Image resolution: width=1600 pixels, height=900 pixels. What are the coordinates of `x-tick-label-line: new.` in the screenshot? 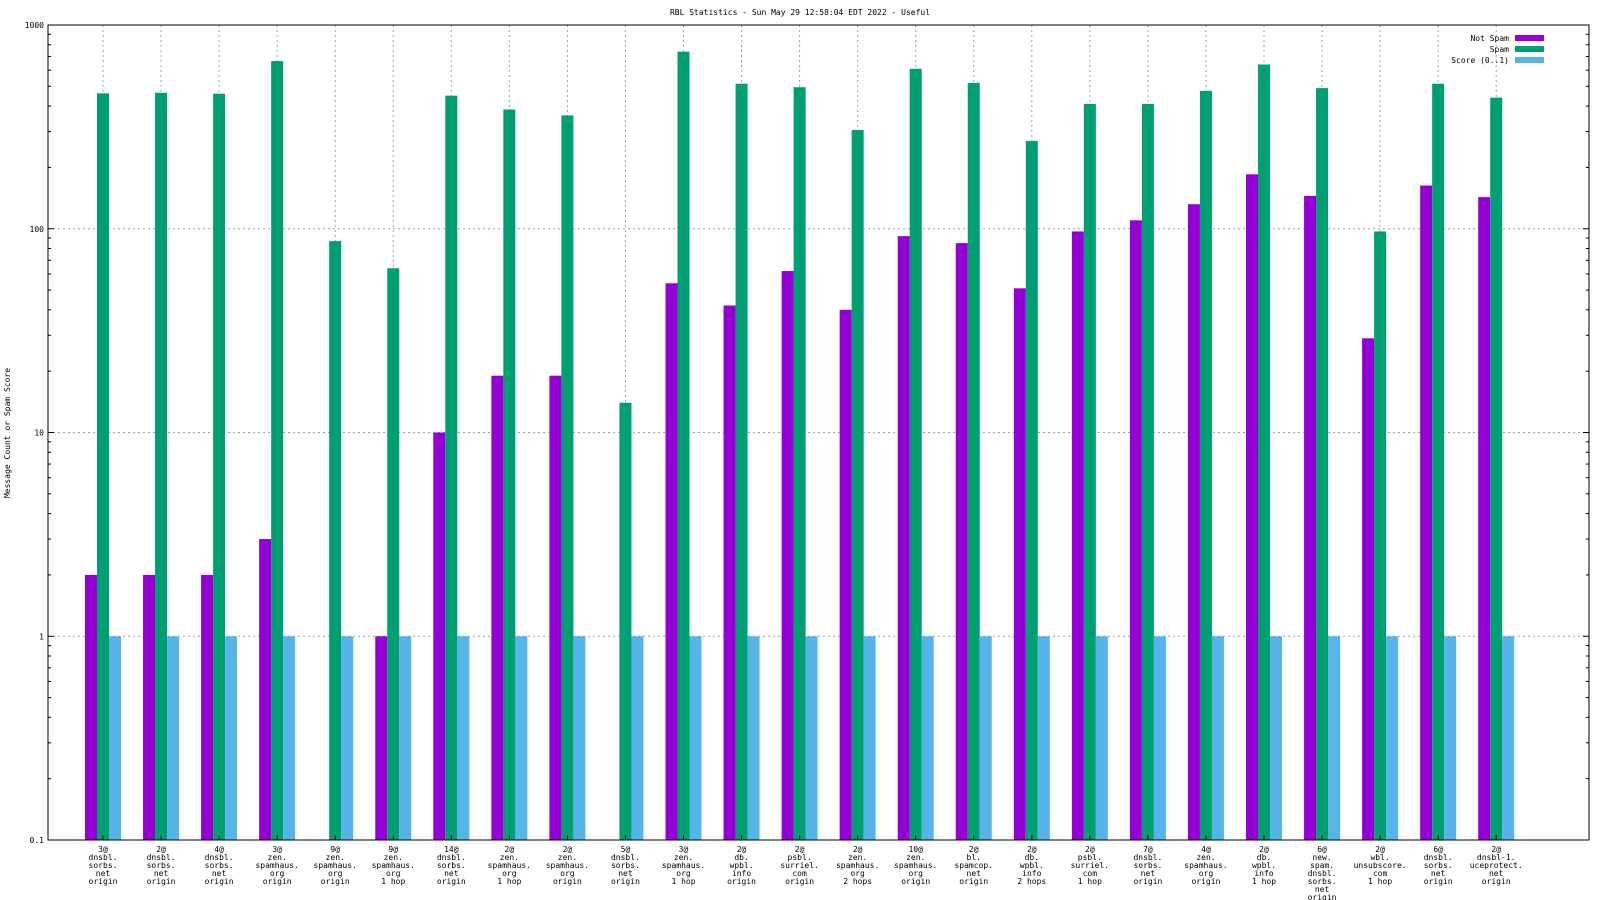 It's located at (1321, 857).